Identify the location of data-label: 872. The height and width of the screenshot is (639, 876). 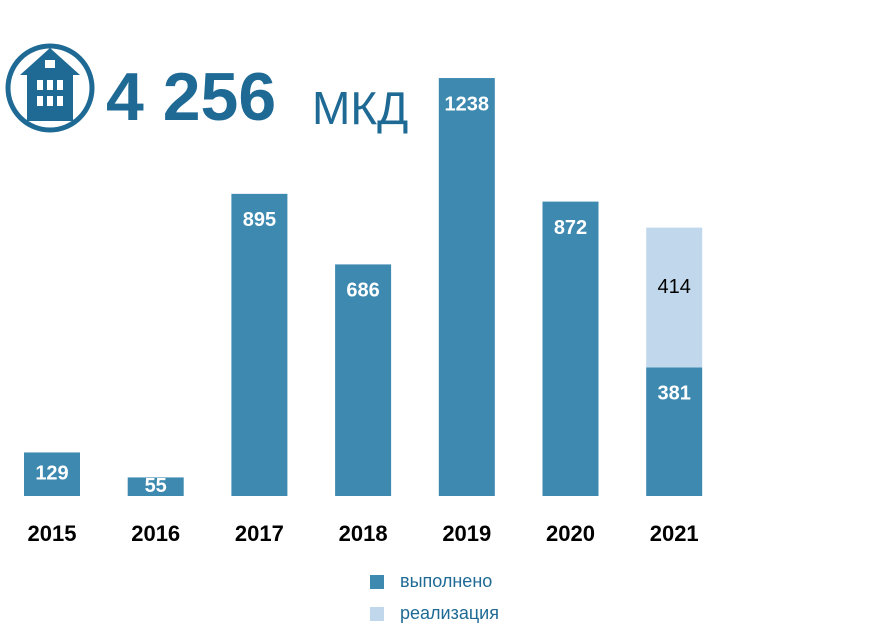
(570, 228).